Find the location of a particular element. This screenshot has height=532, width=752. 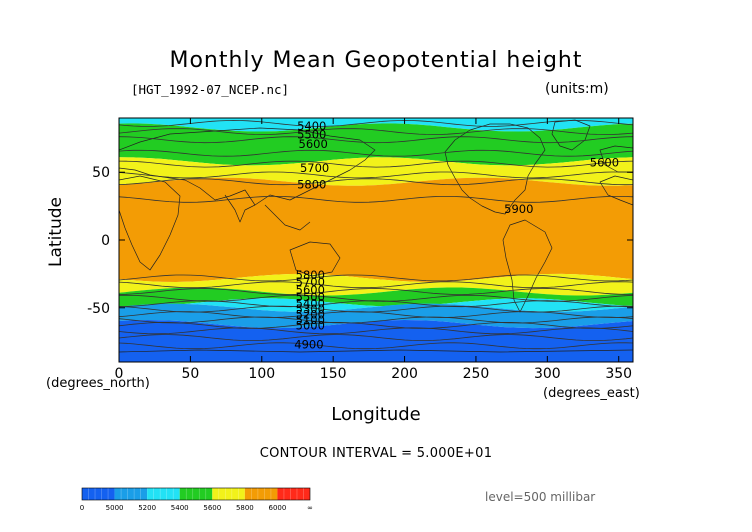

contour-label: 5300 is located at coordinates (310, 309).